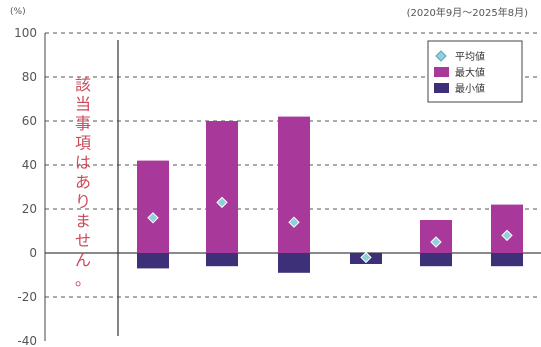  What do you see at coordinates (470, 72) in the screenshot?
I see `legend-max-label: 最大値` at bounding box center [470, 72].